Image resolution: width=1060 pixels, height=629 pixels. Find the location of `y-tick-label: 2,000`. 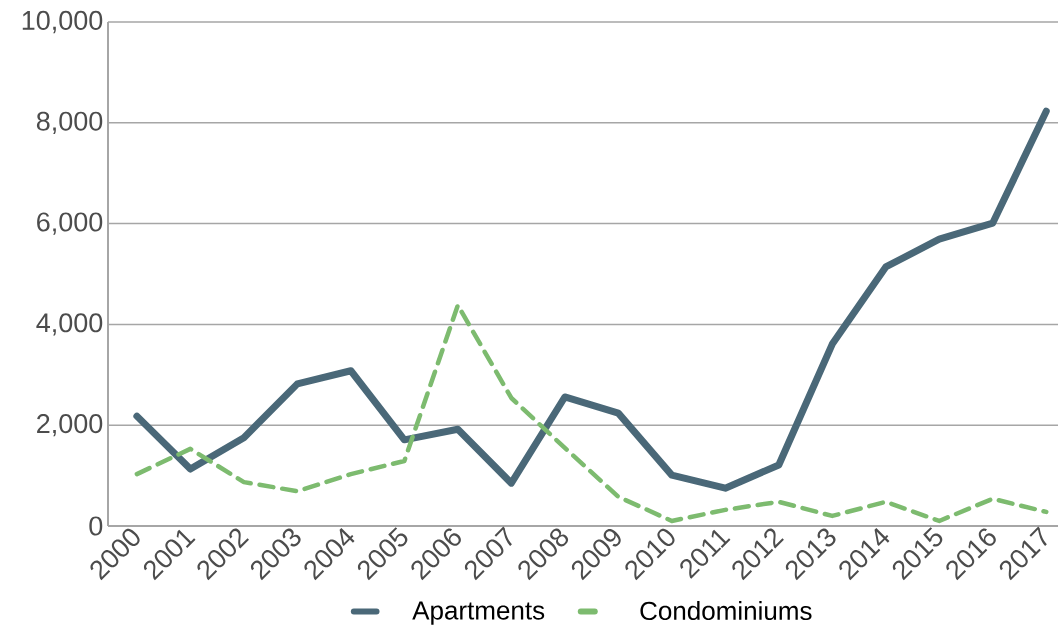

y-tick-label: 2,000 is located at coordinates (70, 425).